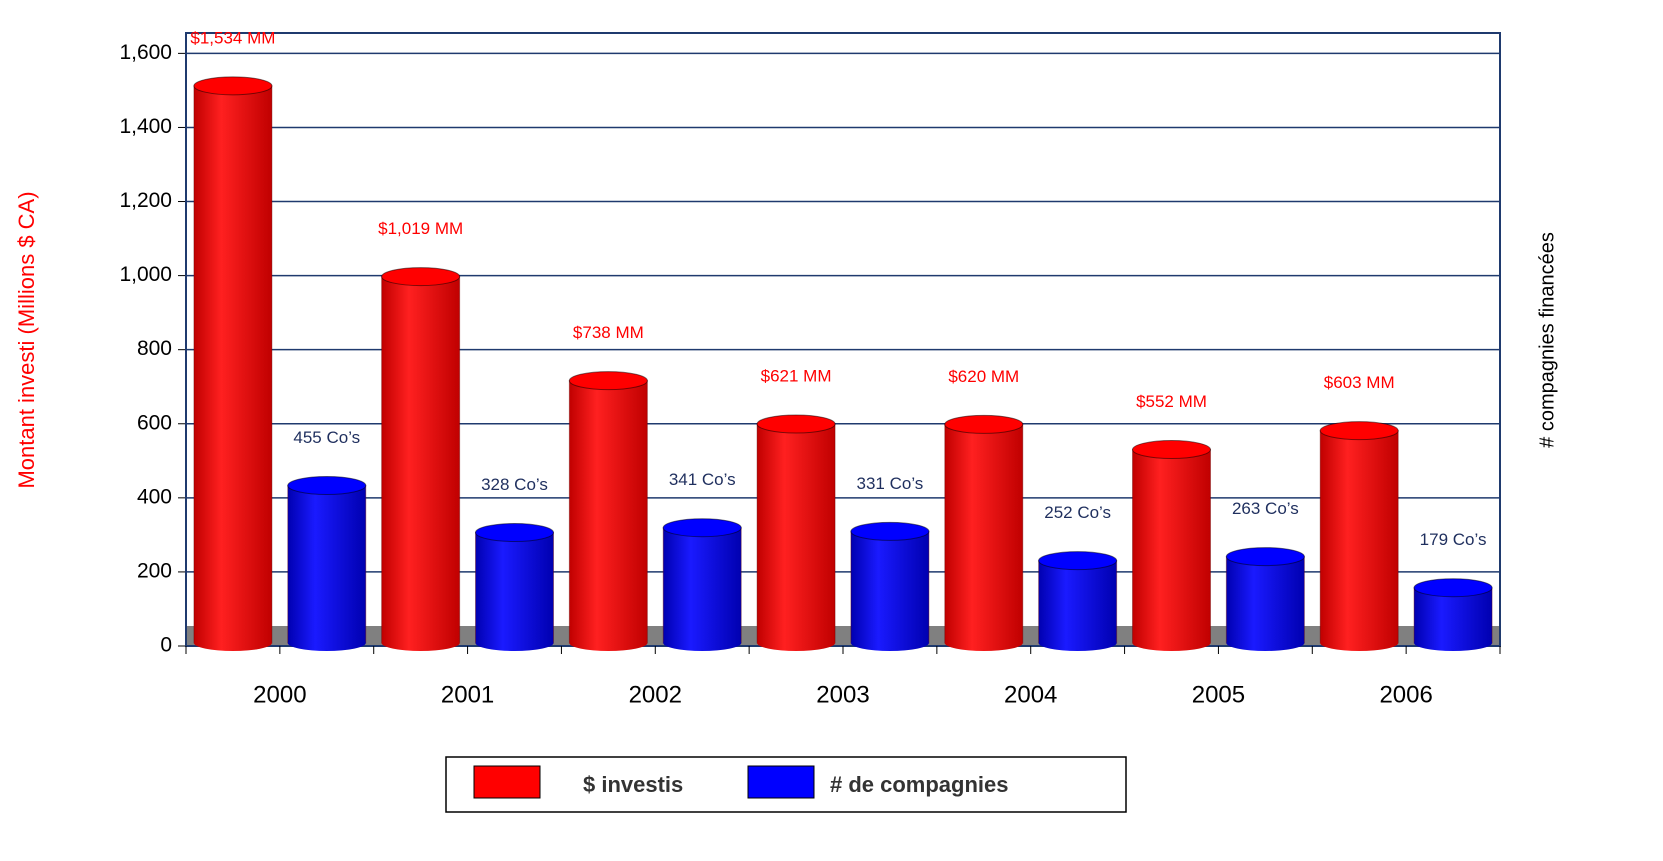 This screenshot has width=1663, height=861. I want to click on value-label: 455 Co’s, so click(326, 437).